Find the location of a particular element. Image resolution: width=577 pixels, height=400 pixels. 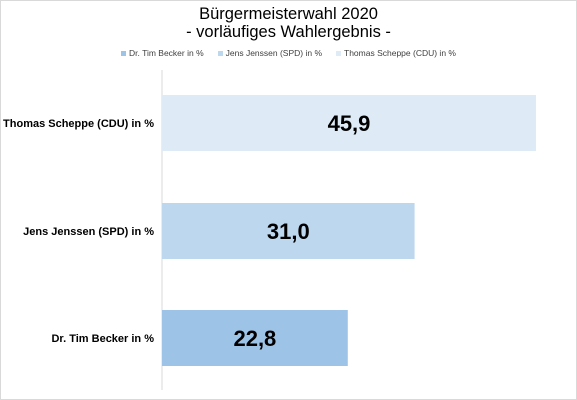

category-label-1: Jens Jenssen (SPD) in % is located at coordinates (88, 232).